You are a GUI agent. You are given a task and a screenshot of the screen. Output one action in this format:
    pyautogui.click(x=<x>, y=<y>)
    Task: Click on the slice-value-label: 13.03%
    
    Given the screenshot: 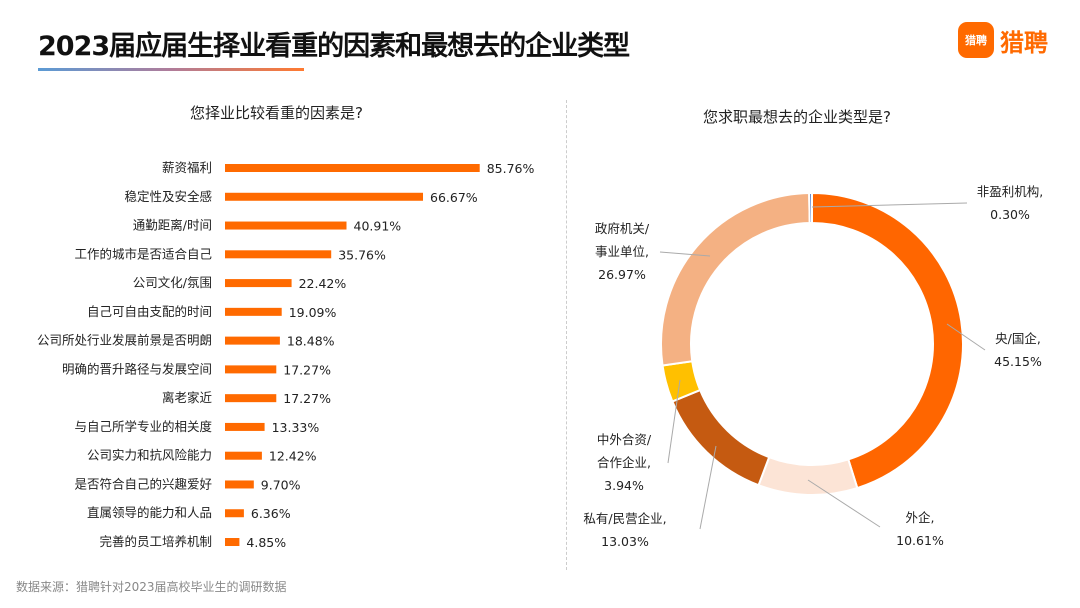 What is the action you would take?
    pyautogui.click(x=625, y=541)
    